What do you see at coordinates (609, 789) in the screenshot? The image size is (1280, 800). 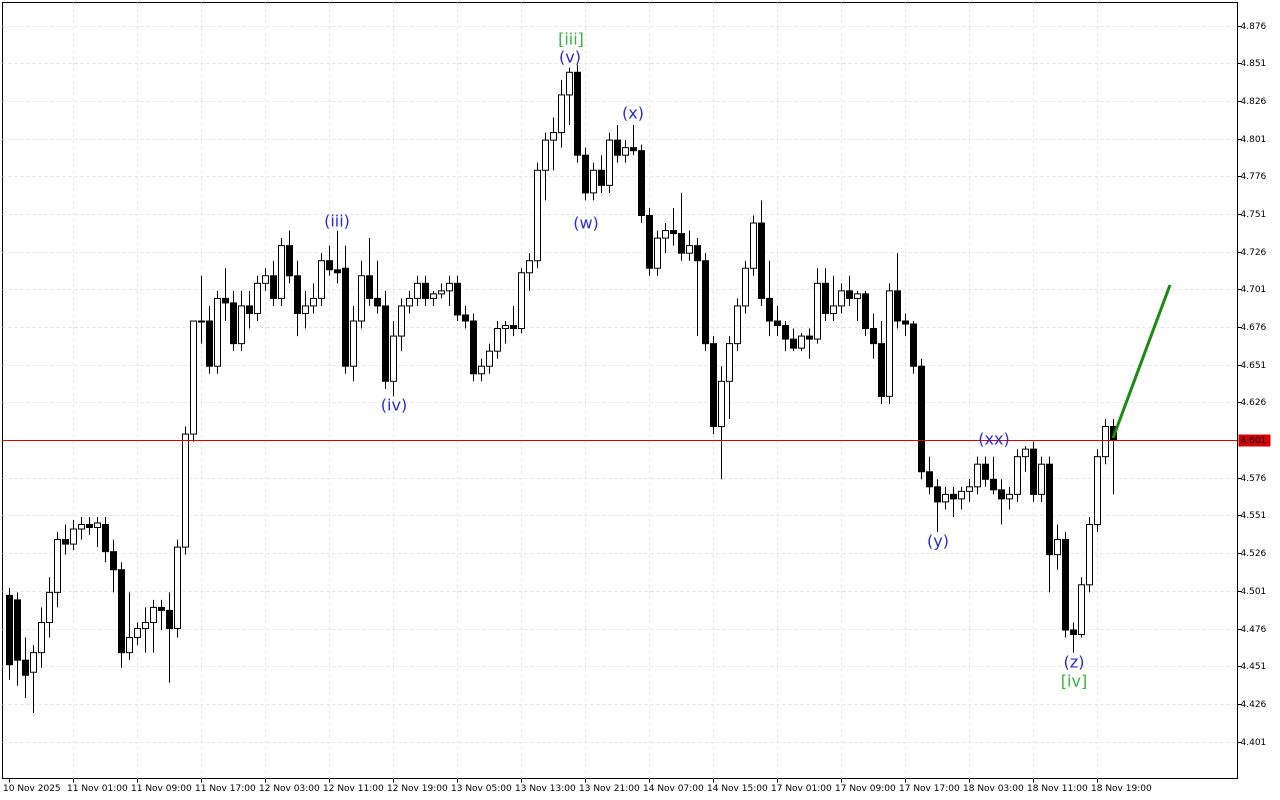 I see `x-tick-label: 13 Nov 21:00` at bounding box center [609, 789].